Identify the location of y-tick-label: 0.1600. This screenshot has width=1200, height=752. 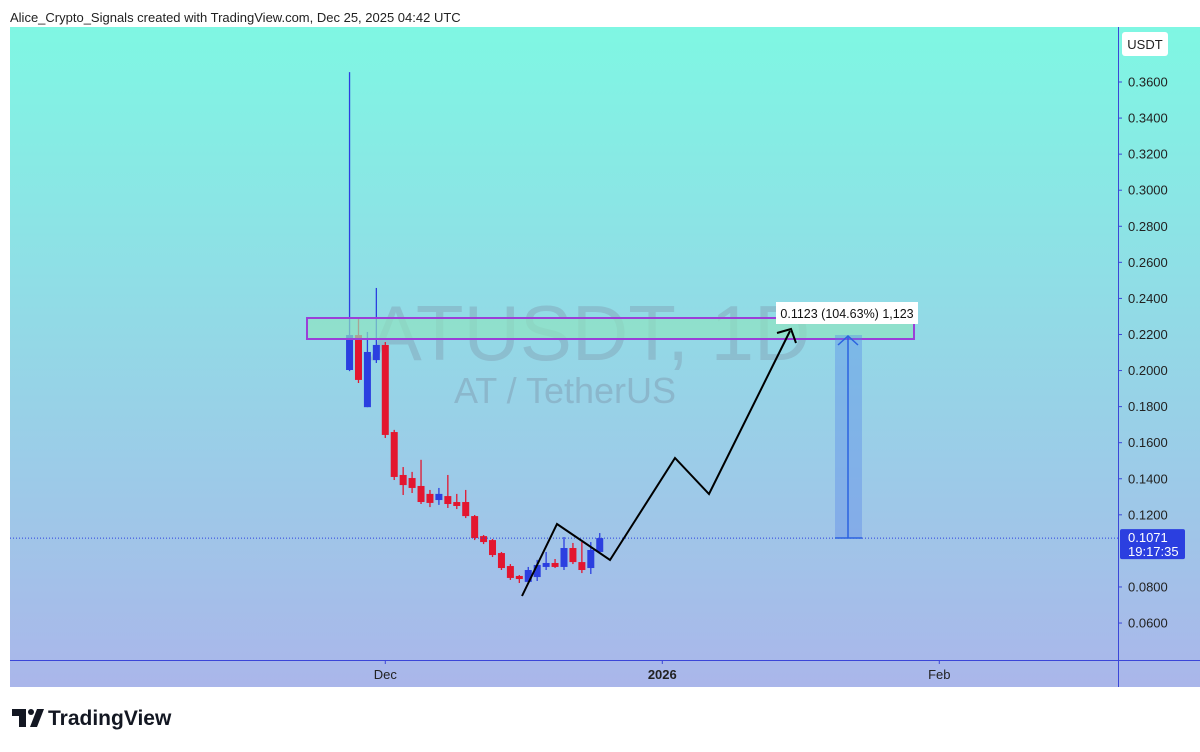
(1148, 442).